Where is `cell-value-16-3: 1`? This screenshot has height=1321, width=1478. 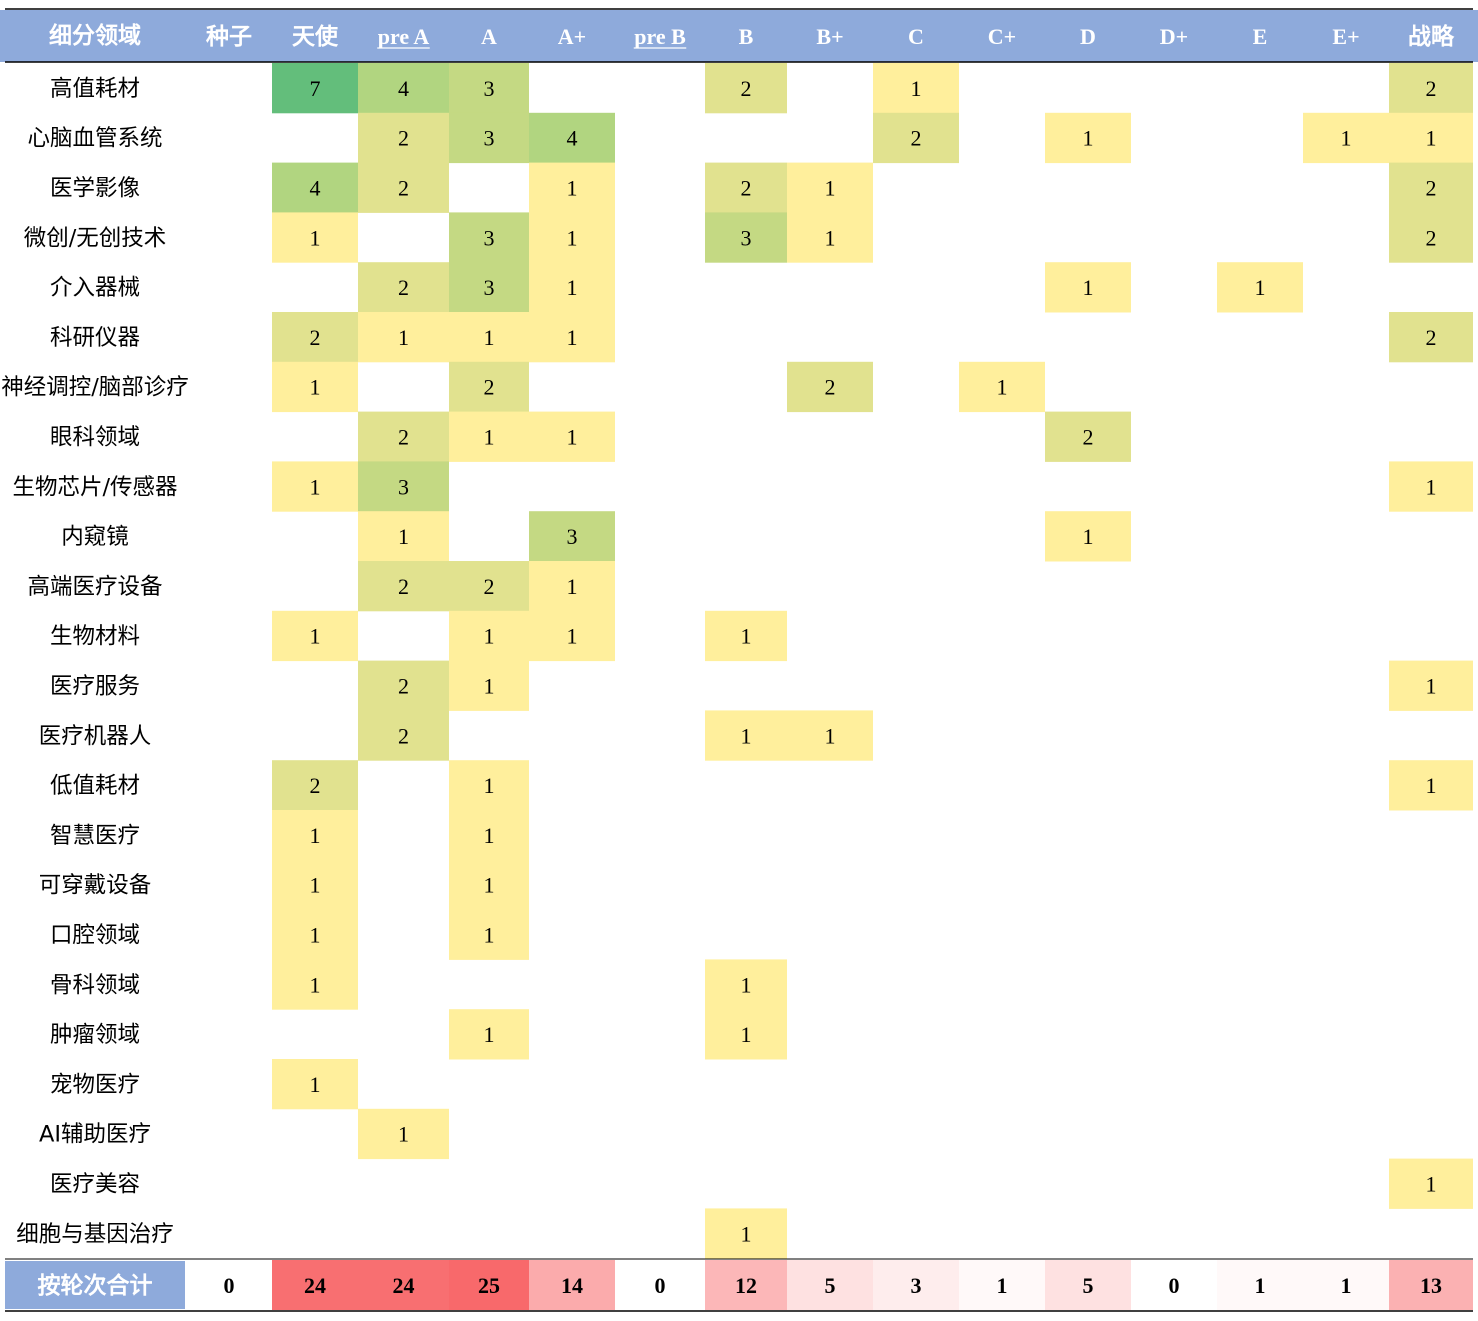 cell-value-16-3: 1 is located at coordinates (489, 885).